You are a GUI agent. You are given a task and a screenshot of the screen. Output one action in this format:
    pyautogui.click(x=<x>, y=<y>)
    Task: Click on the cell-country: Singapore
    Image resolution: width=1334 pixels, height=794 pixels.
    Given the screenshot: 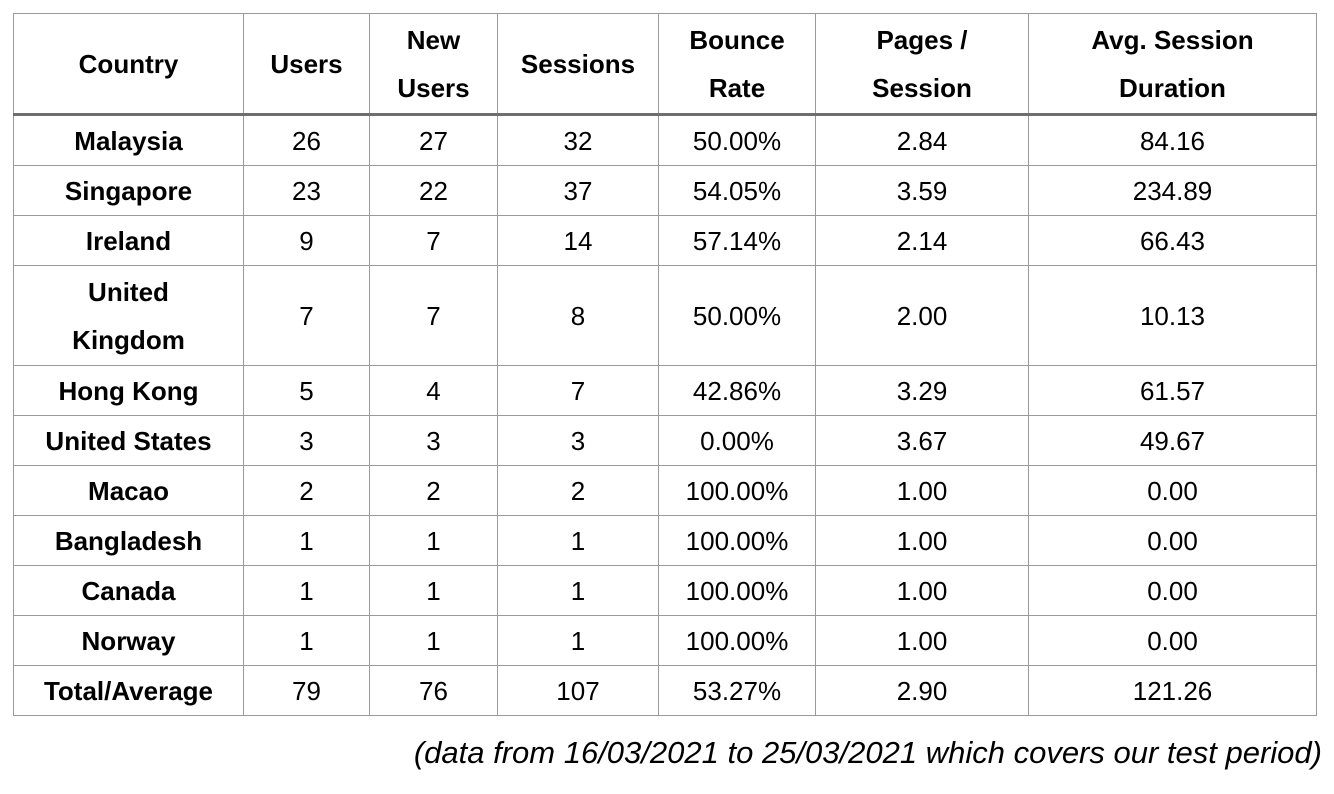 What is the action you would take?
    pyautogui.click(x=128, y=190)
    